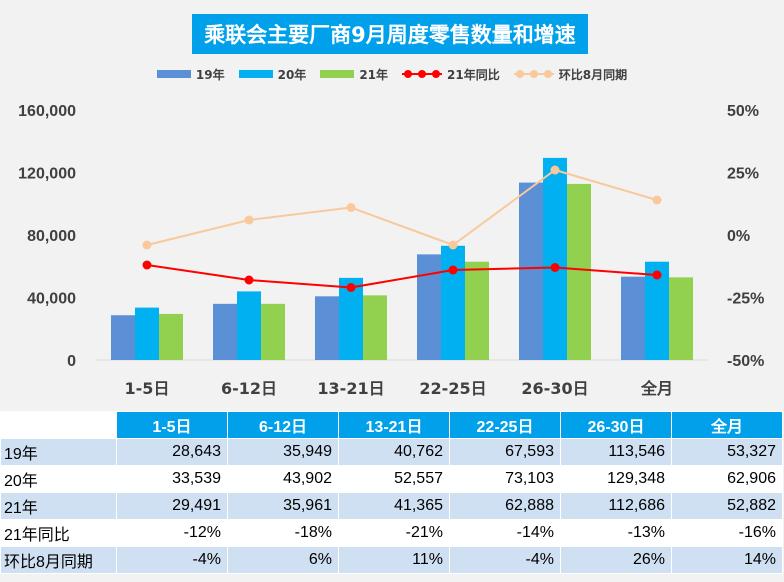 This screenshot has width=784, height=582. I want to click on table-cell: 43,902, so click(283, 479).